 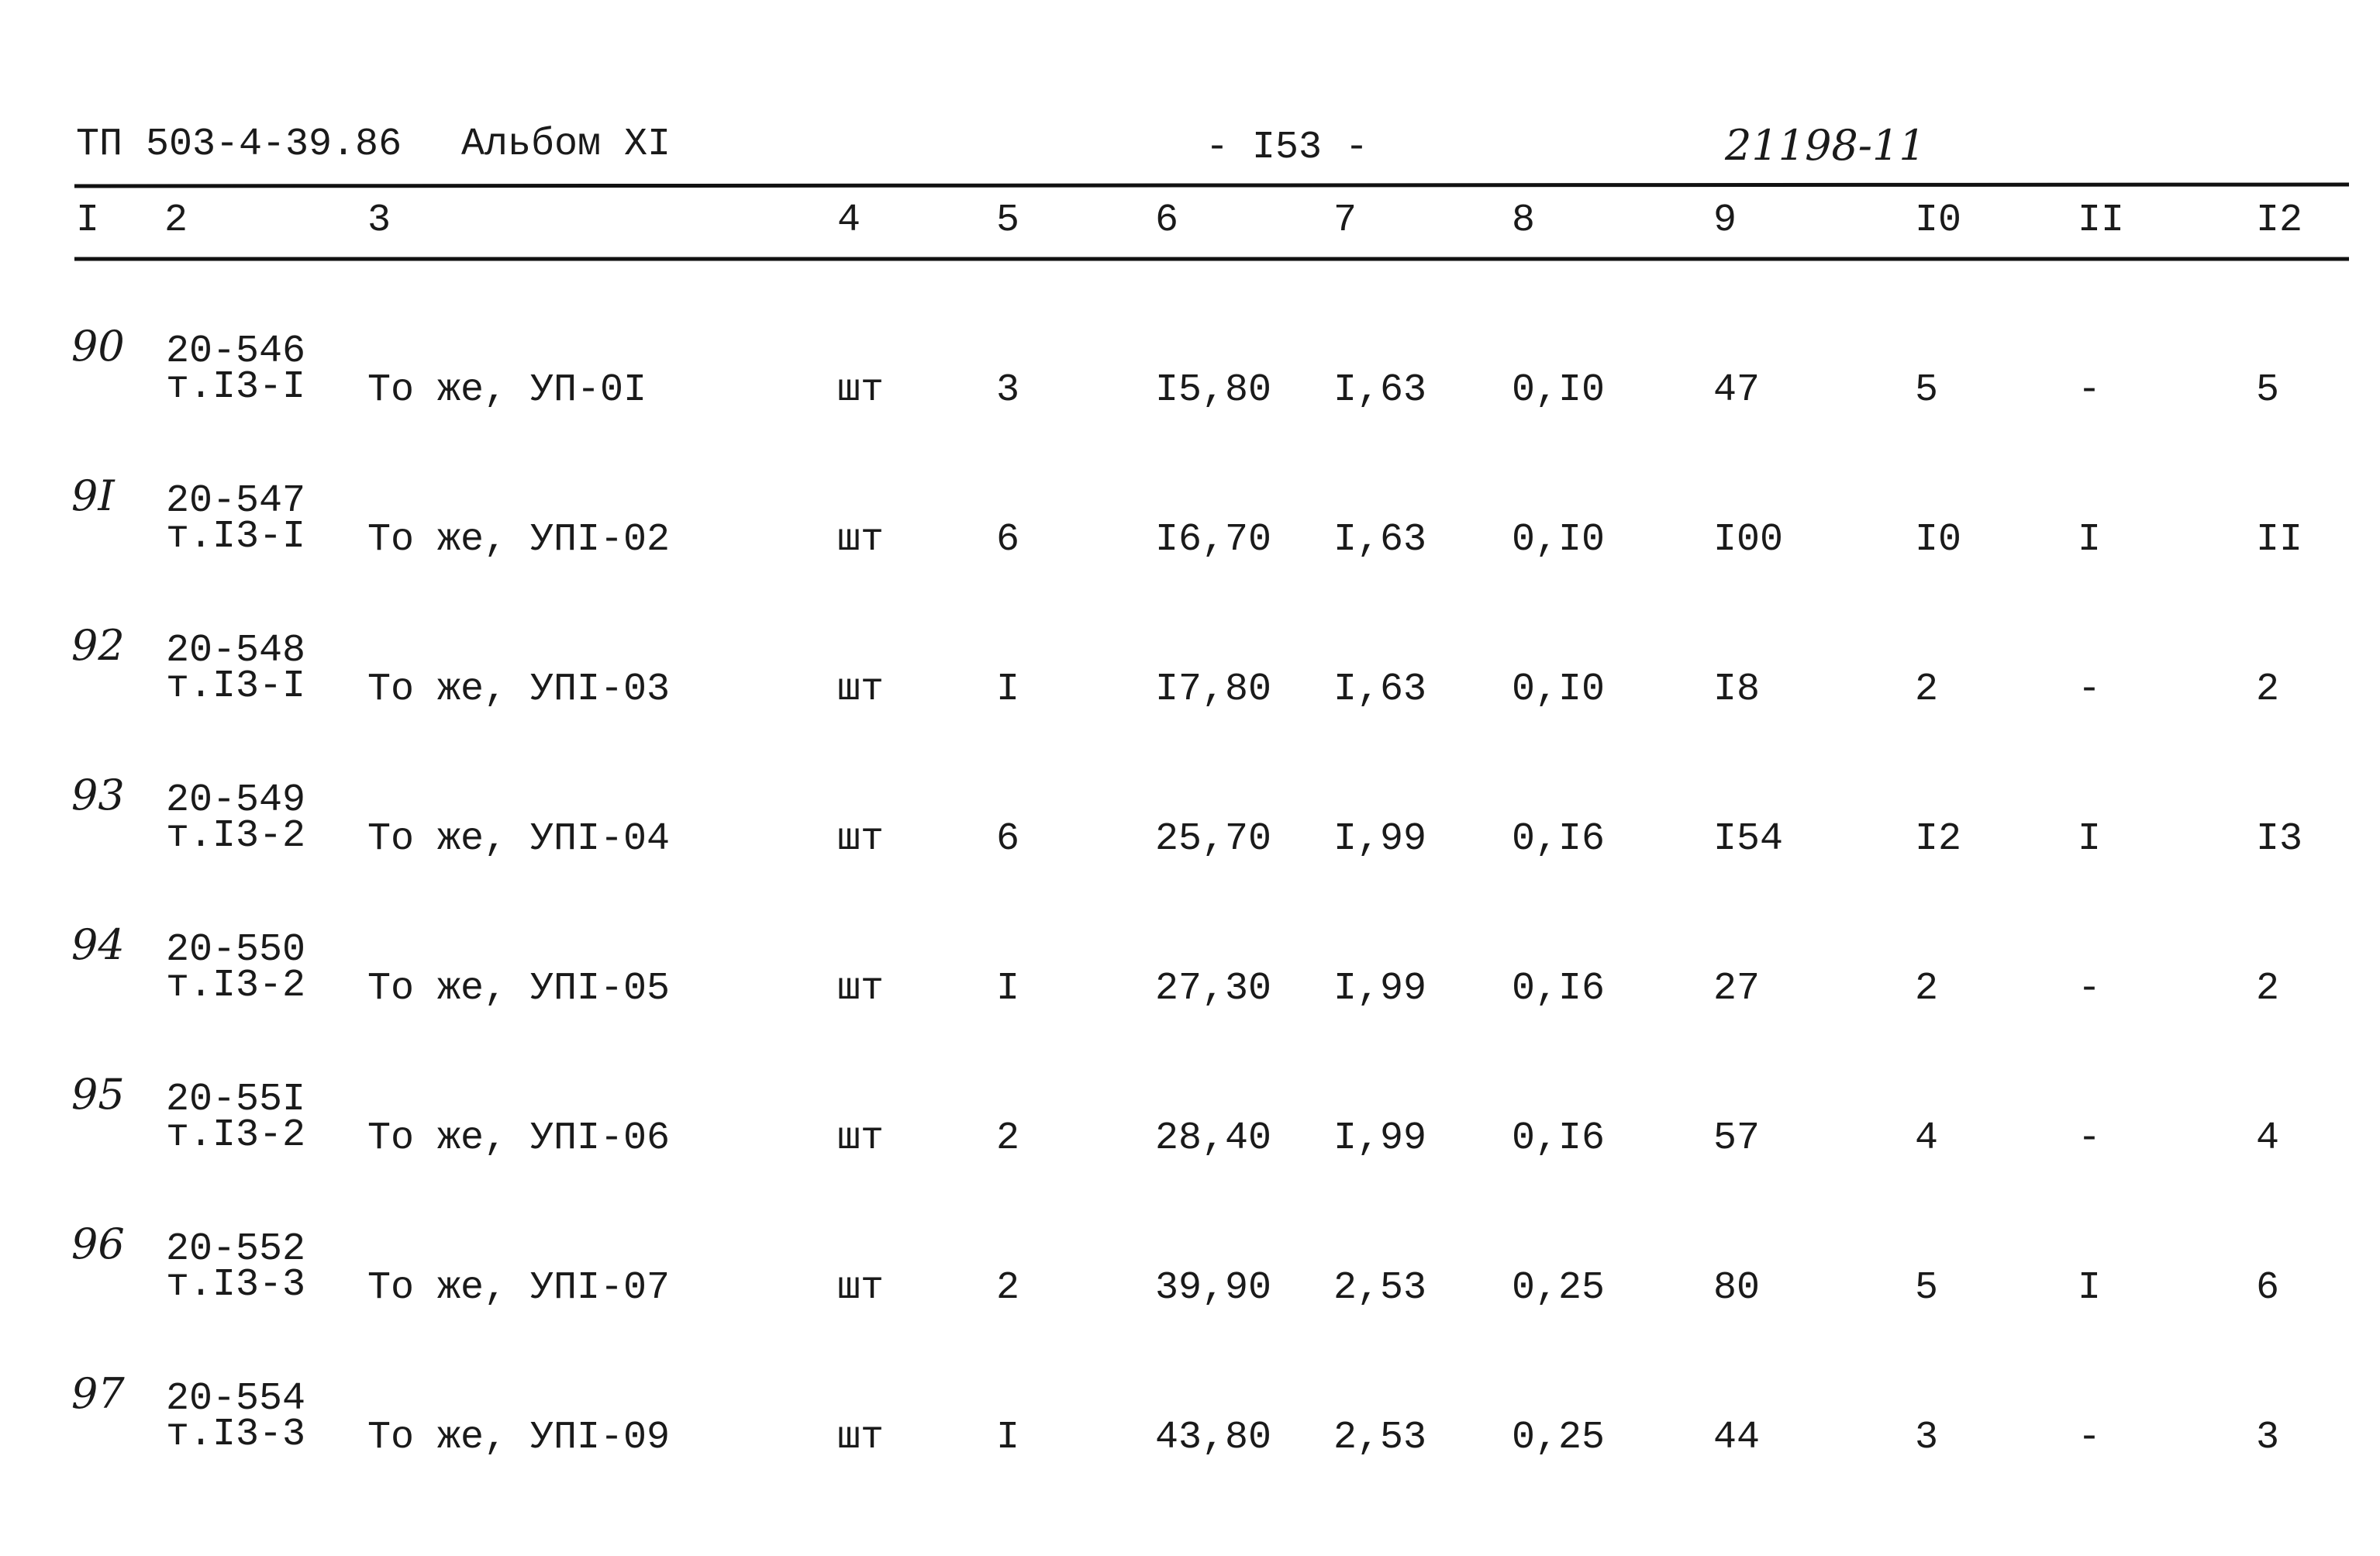 I want to click on cell: I0, so click(x=1938, y=540).